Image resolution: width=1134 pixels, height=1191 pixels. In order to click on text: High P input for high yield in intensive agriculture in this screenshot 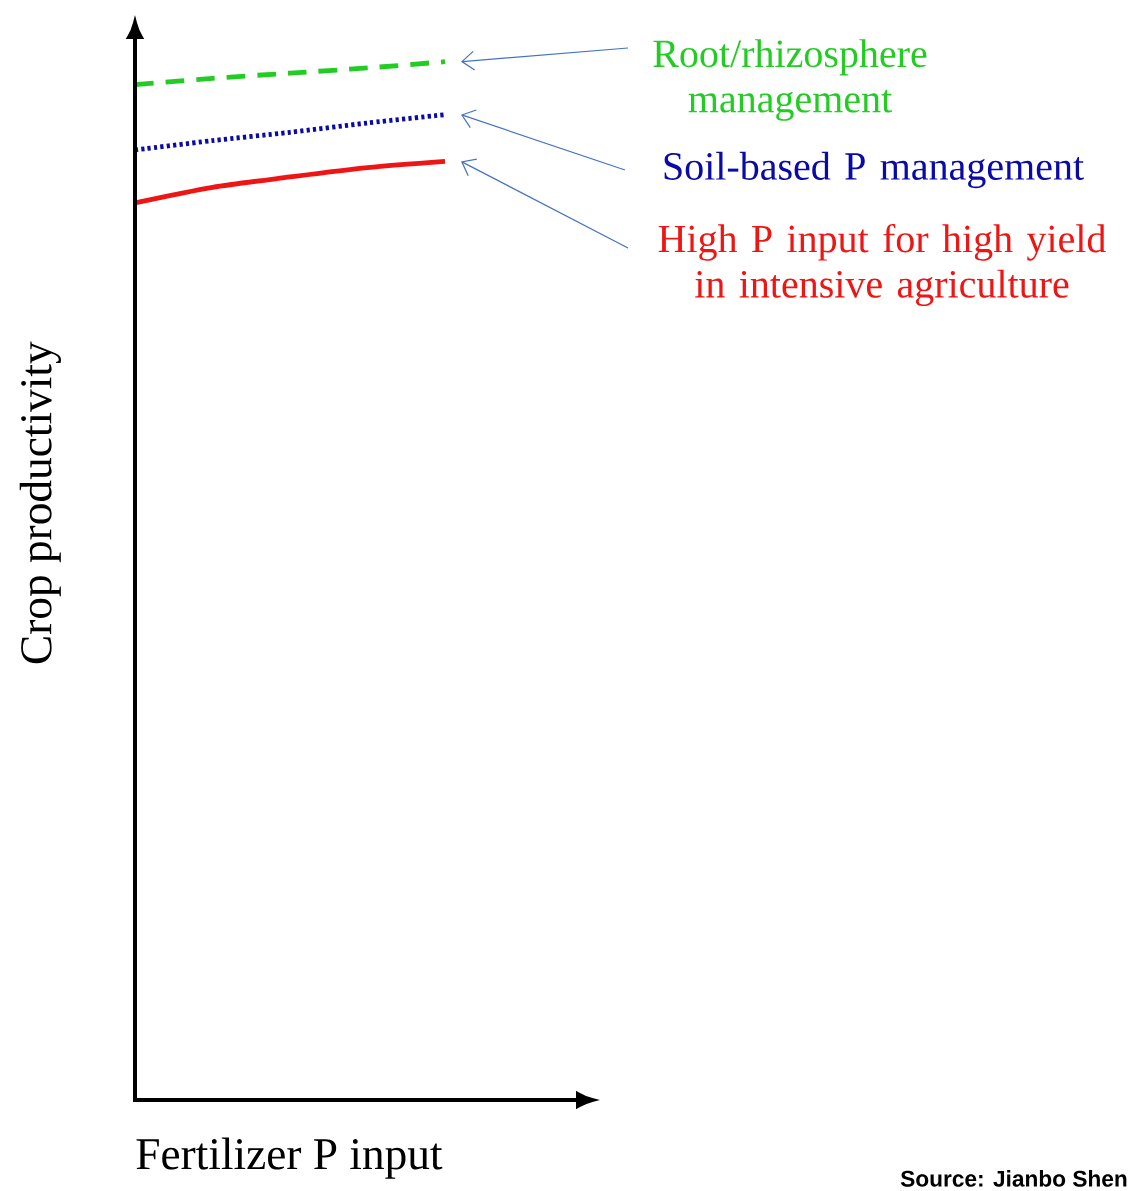, I will do `click(882, 265)`.